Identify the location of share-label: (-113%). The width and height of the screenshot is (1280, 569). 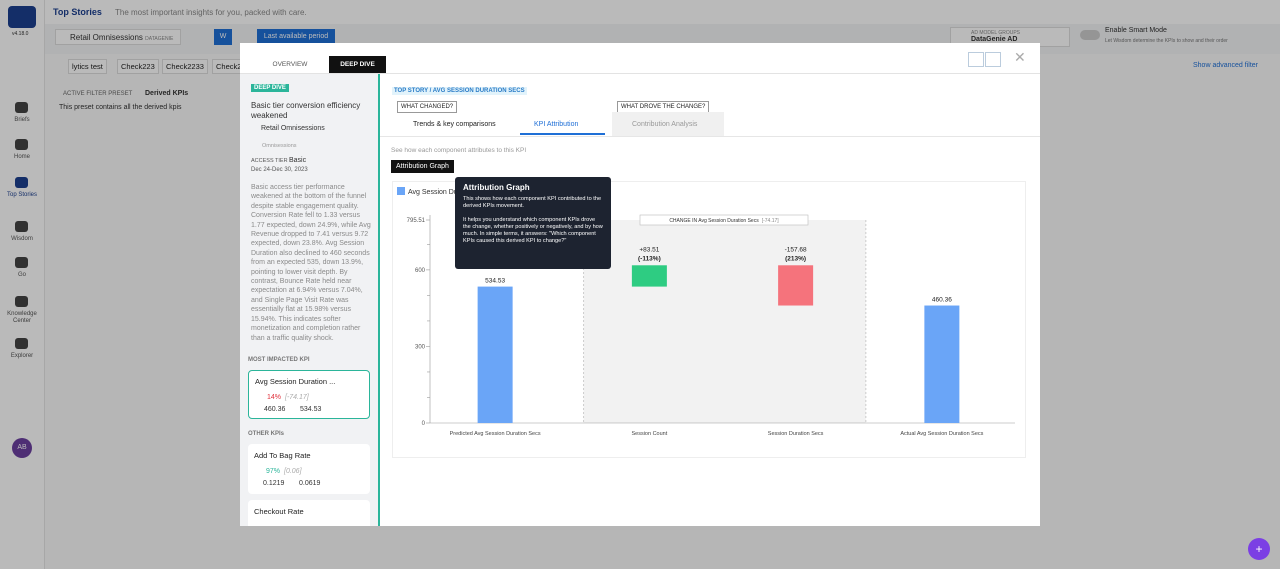
(649, 258).